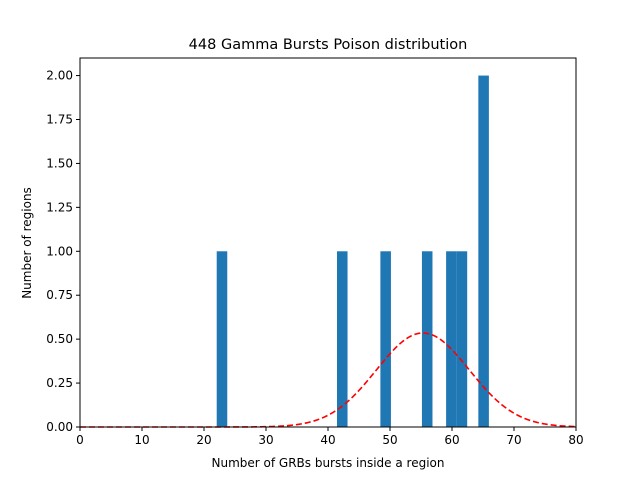  I want to click on x-axis-ticks: 0 10 20 30 40 50 60 70 80, so click(330, 437).